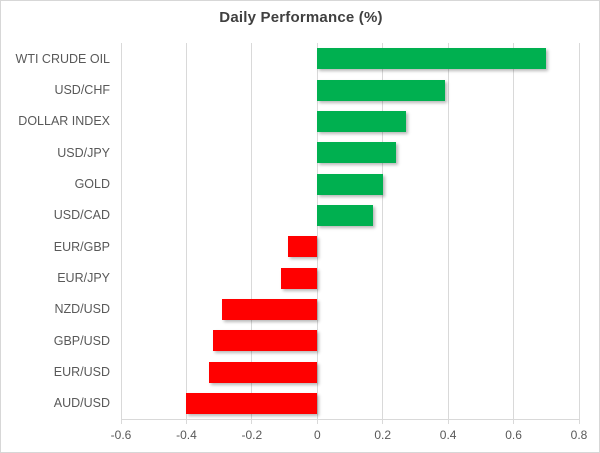  What do you see at coordinates (81, 246) in the screenshot?
I see `category-label: EUR/GBP` at bounding box center [81, 246].